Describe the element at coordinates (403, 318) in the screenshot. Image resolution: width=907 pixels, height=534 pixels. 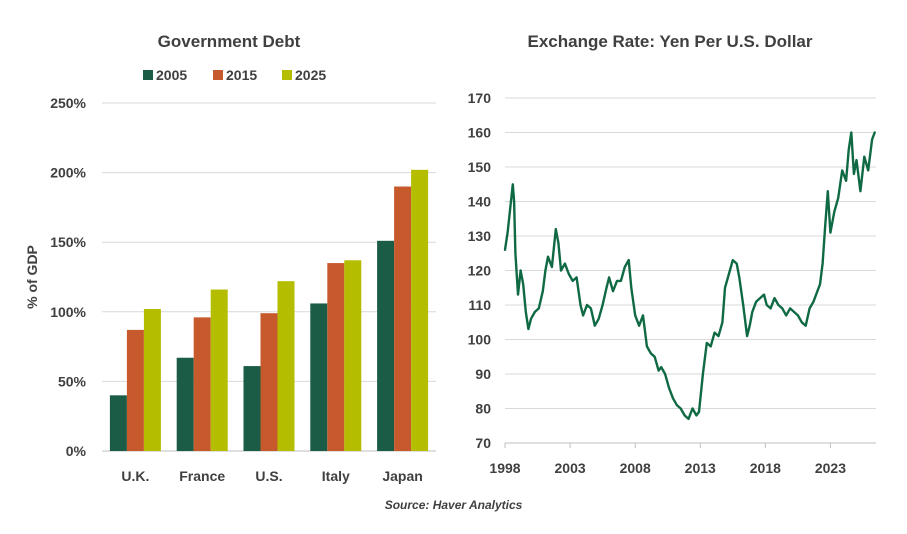
I see `bar-japan-2015` at that location.